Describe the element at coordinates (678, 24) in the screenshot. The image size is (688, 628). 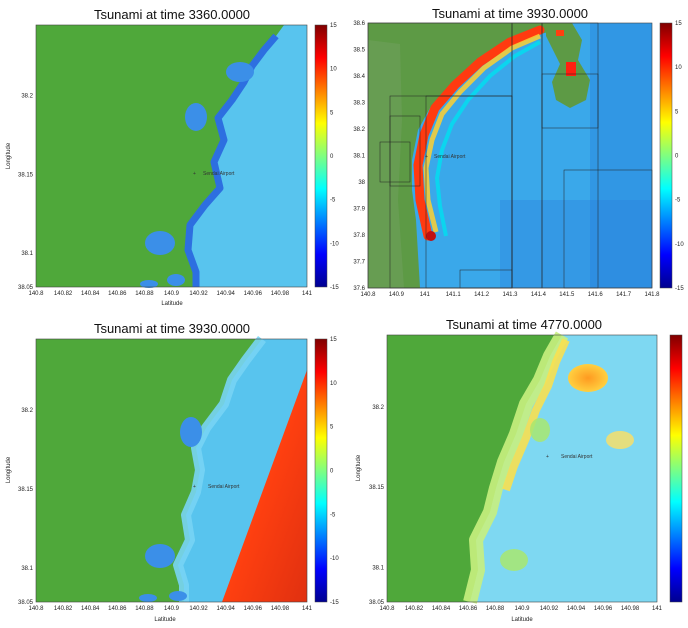
I see `colorbar-tick-label: 15` at that location.